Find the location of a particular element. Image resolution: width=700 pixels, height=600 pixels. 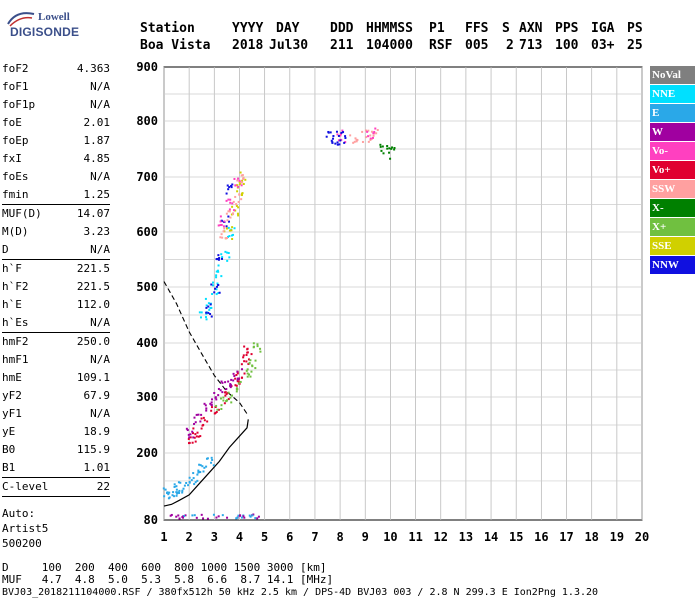

legend-item-nnw: NNW is located at coordinates (672, 265).